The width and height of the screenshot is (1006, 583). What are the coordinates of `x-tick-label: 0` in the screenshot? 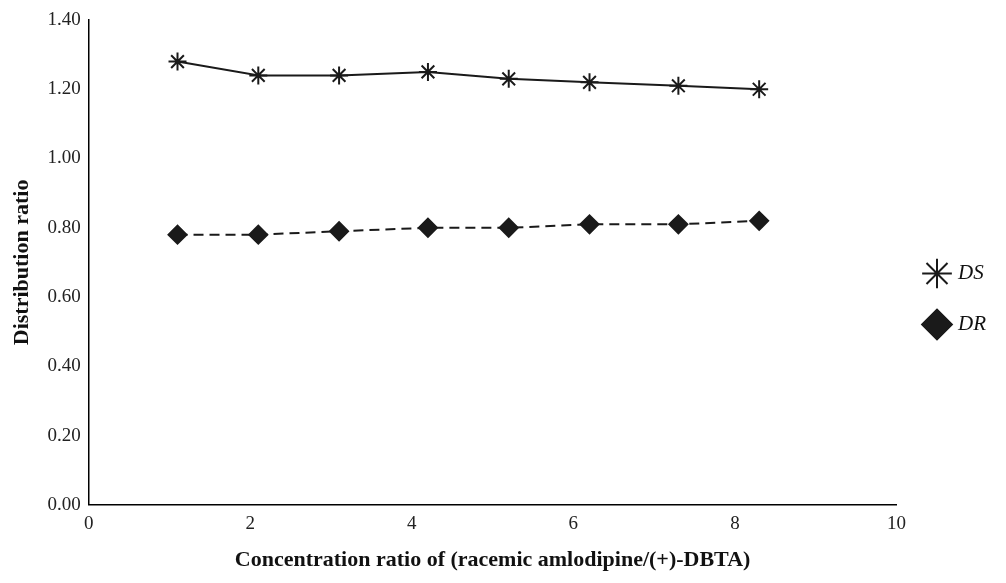 It's located at (88, 523).